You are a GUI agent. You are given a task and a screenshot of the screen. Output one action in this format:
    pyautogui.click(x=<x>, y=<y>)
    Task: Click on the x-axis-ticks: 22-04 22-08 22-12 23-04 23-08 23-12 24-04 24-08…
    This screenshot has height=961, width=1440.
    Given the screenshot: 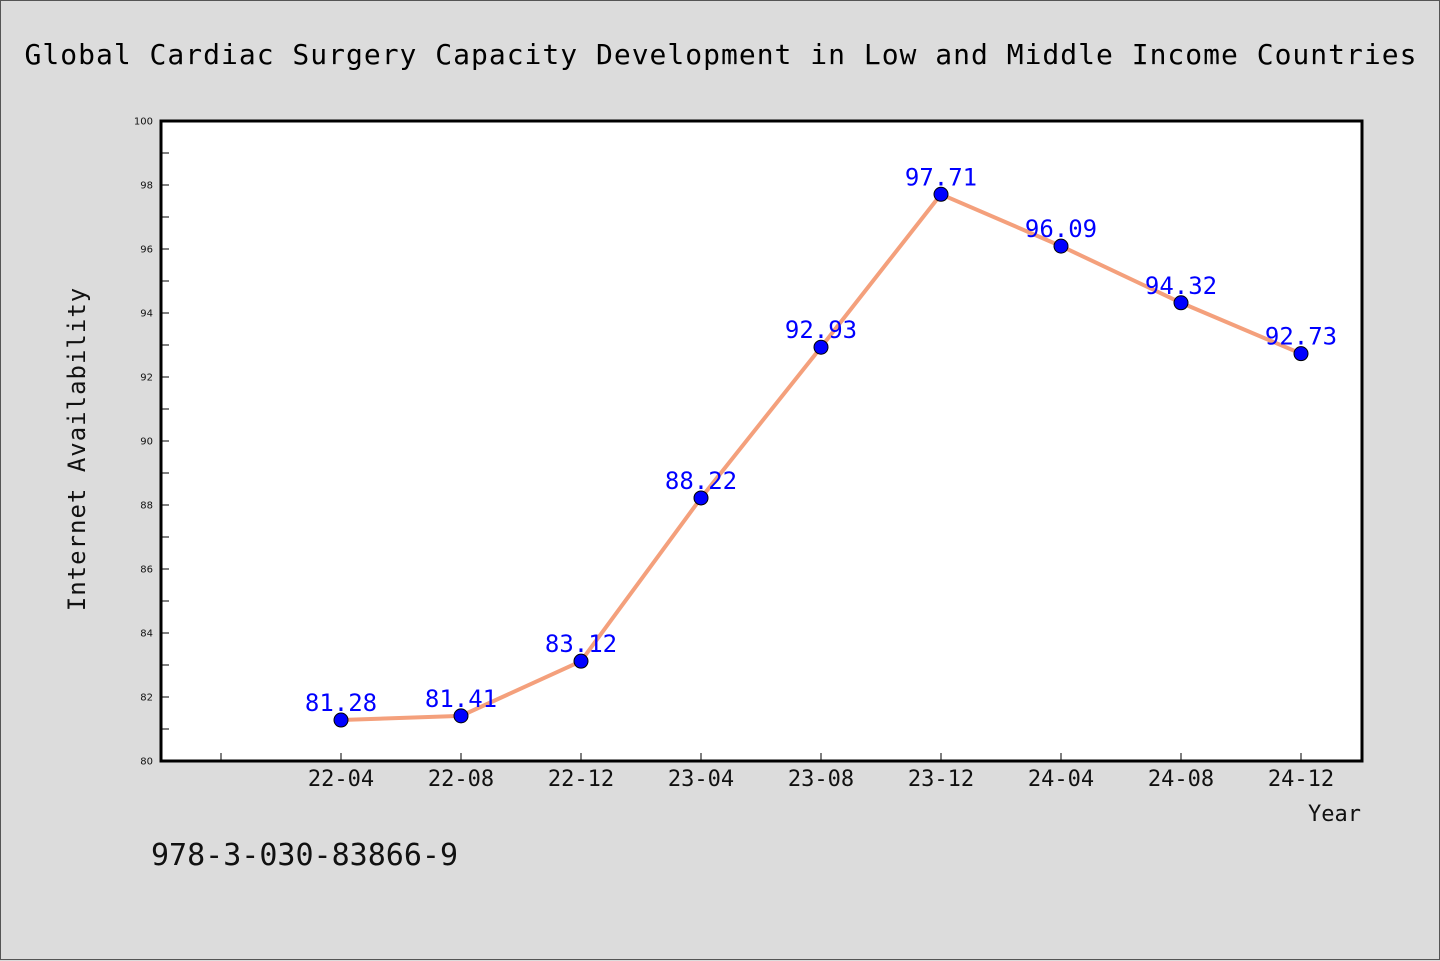 What is the action you would take?
    pyautogui.click(x=777, y=772)
    